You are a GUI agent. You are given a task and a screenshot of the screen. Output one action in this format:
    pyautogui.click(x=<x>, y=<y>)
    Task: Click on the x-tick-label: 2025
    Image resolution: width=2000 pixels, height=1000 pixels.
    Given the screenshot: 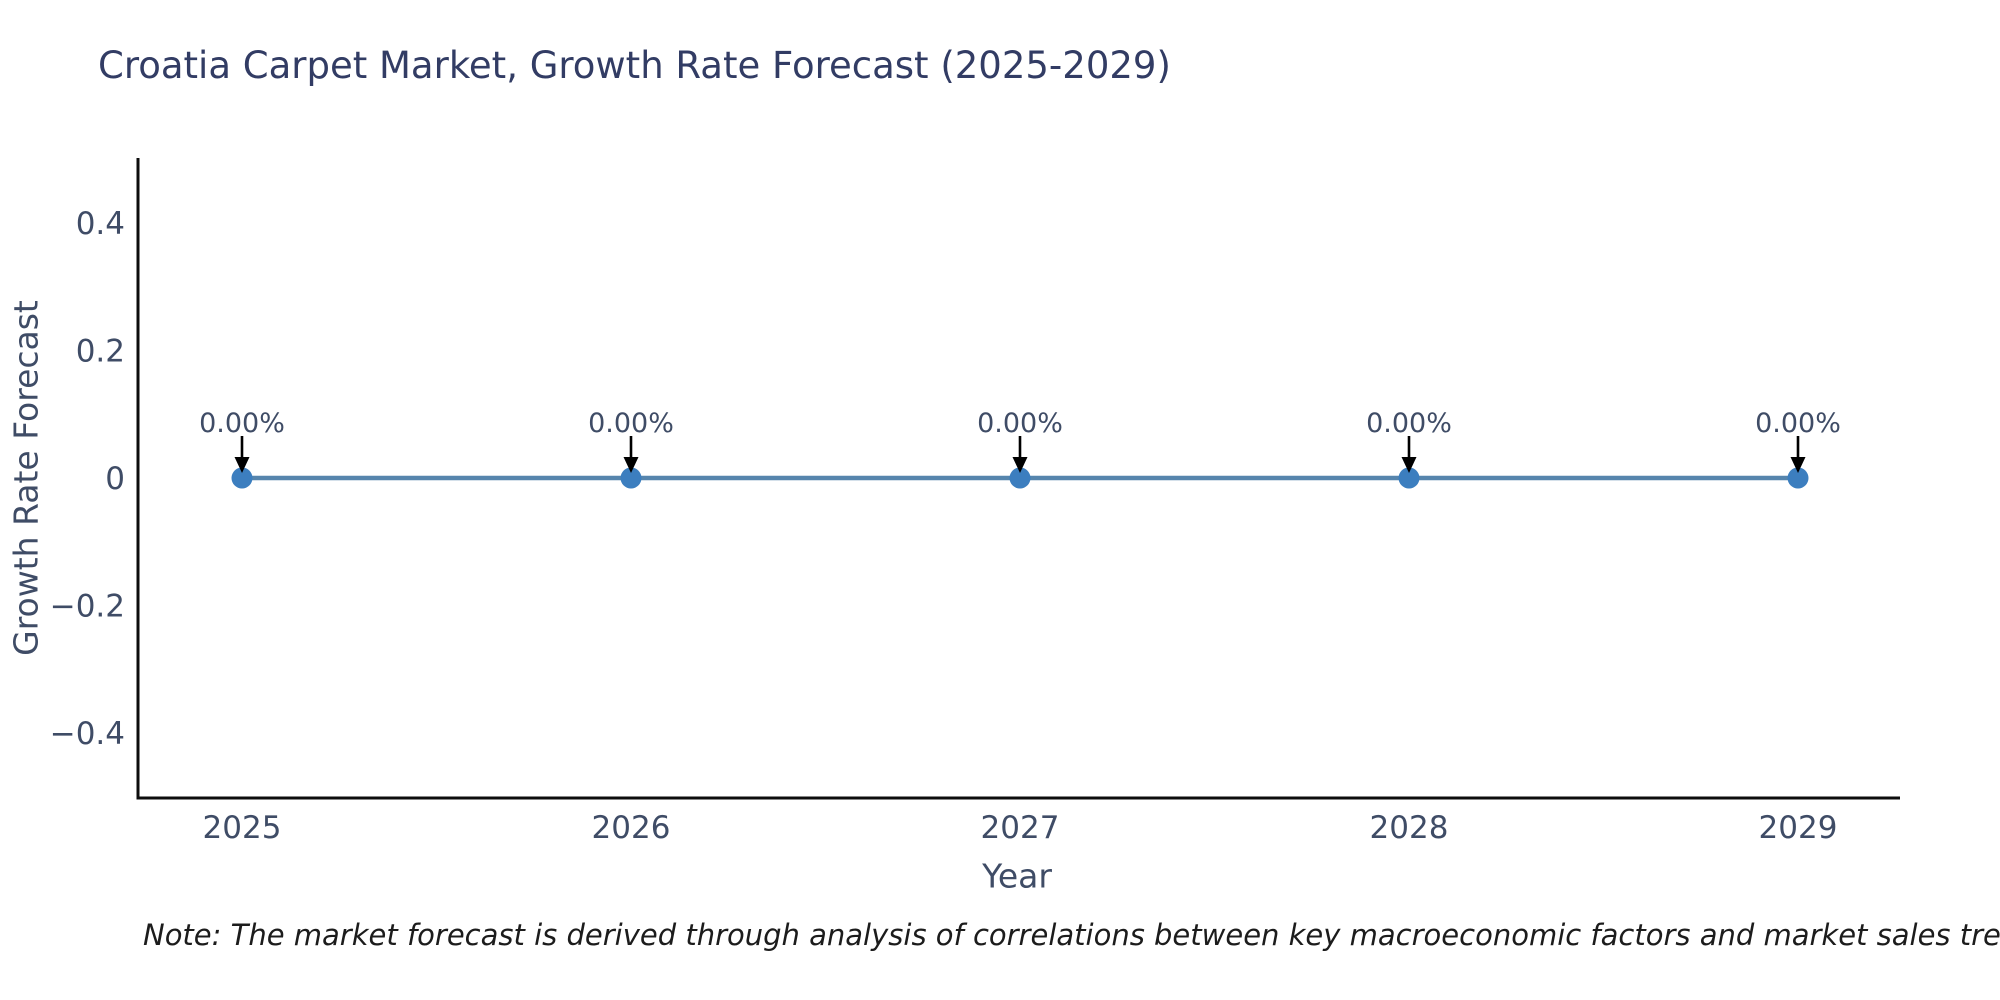 What is the action you would take?
    pyautogui.click(x=242, y=828)
    